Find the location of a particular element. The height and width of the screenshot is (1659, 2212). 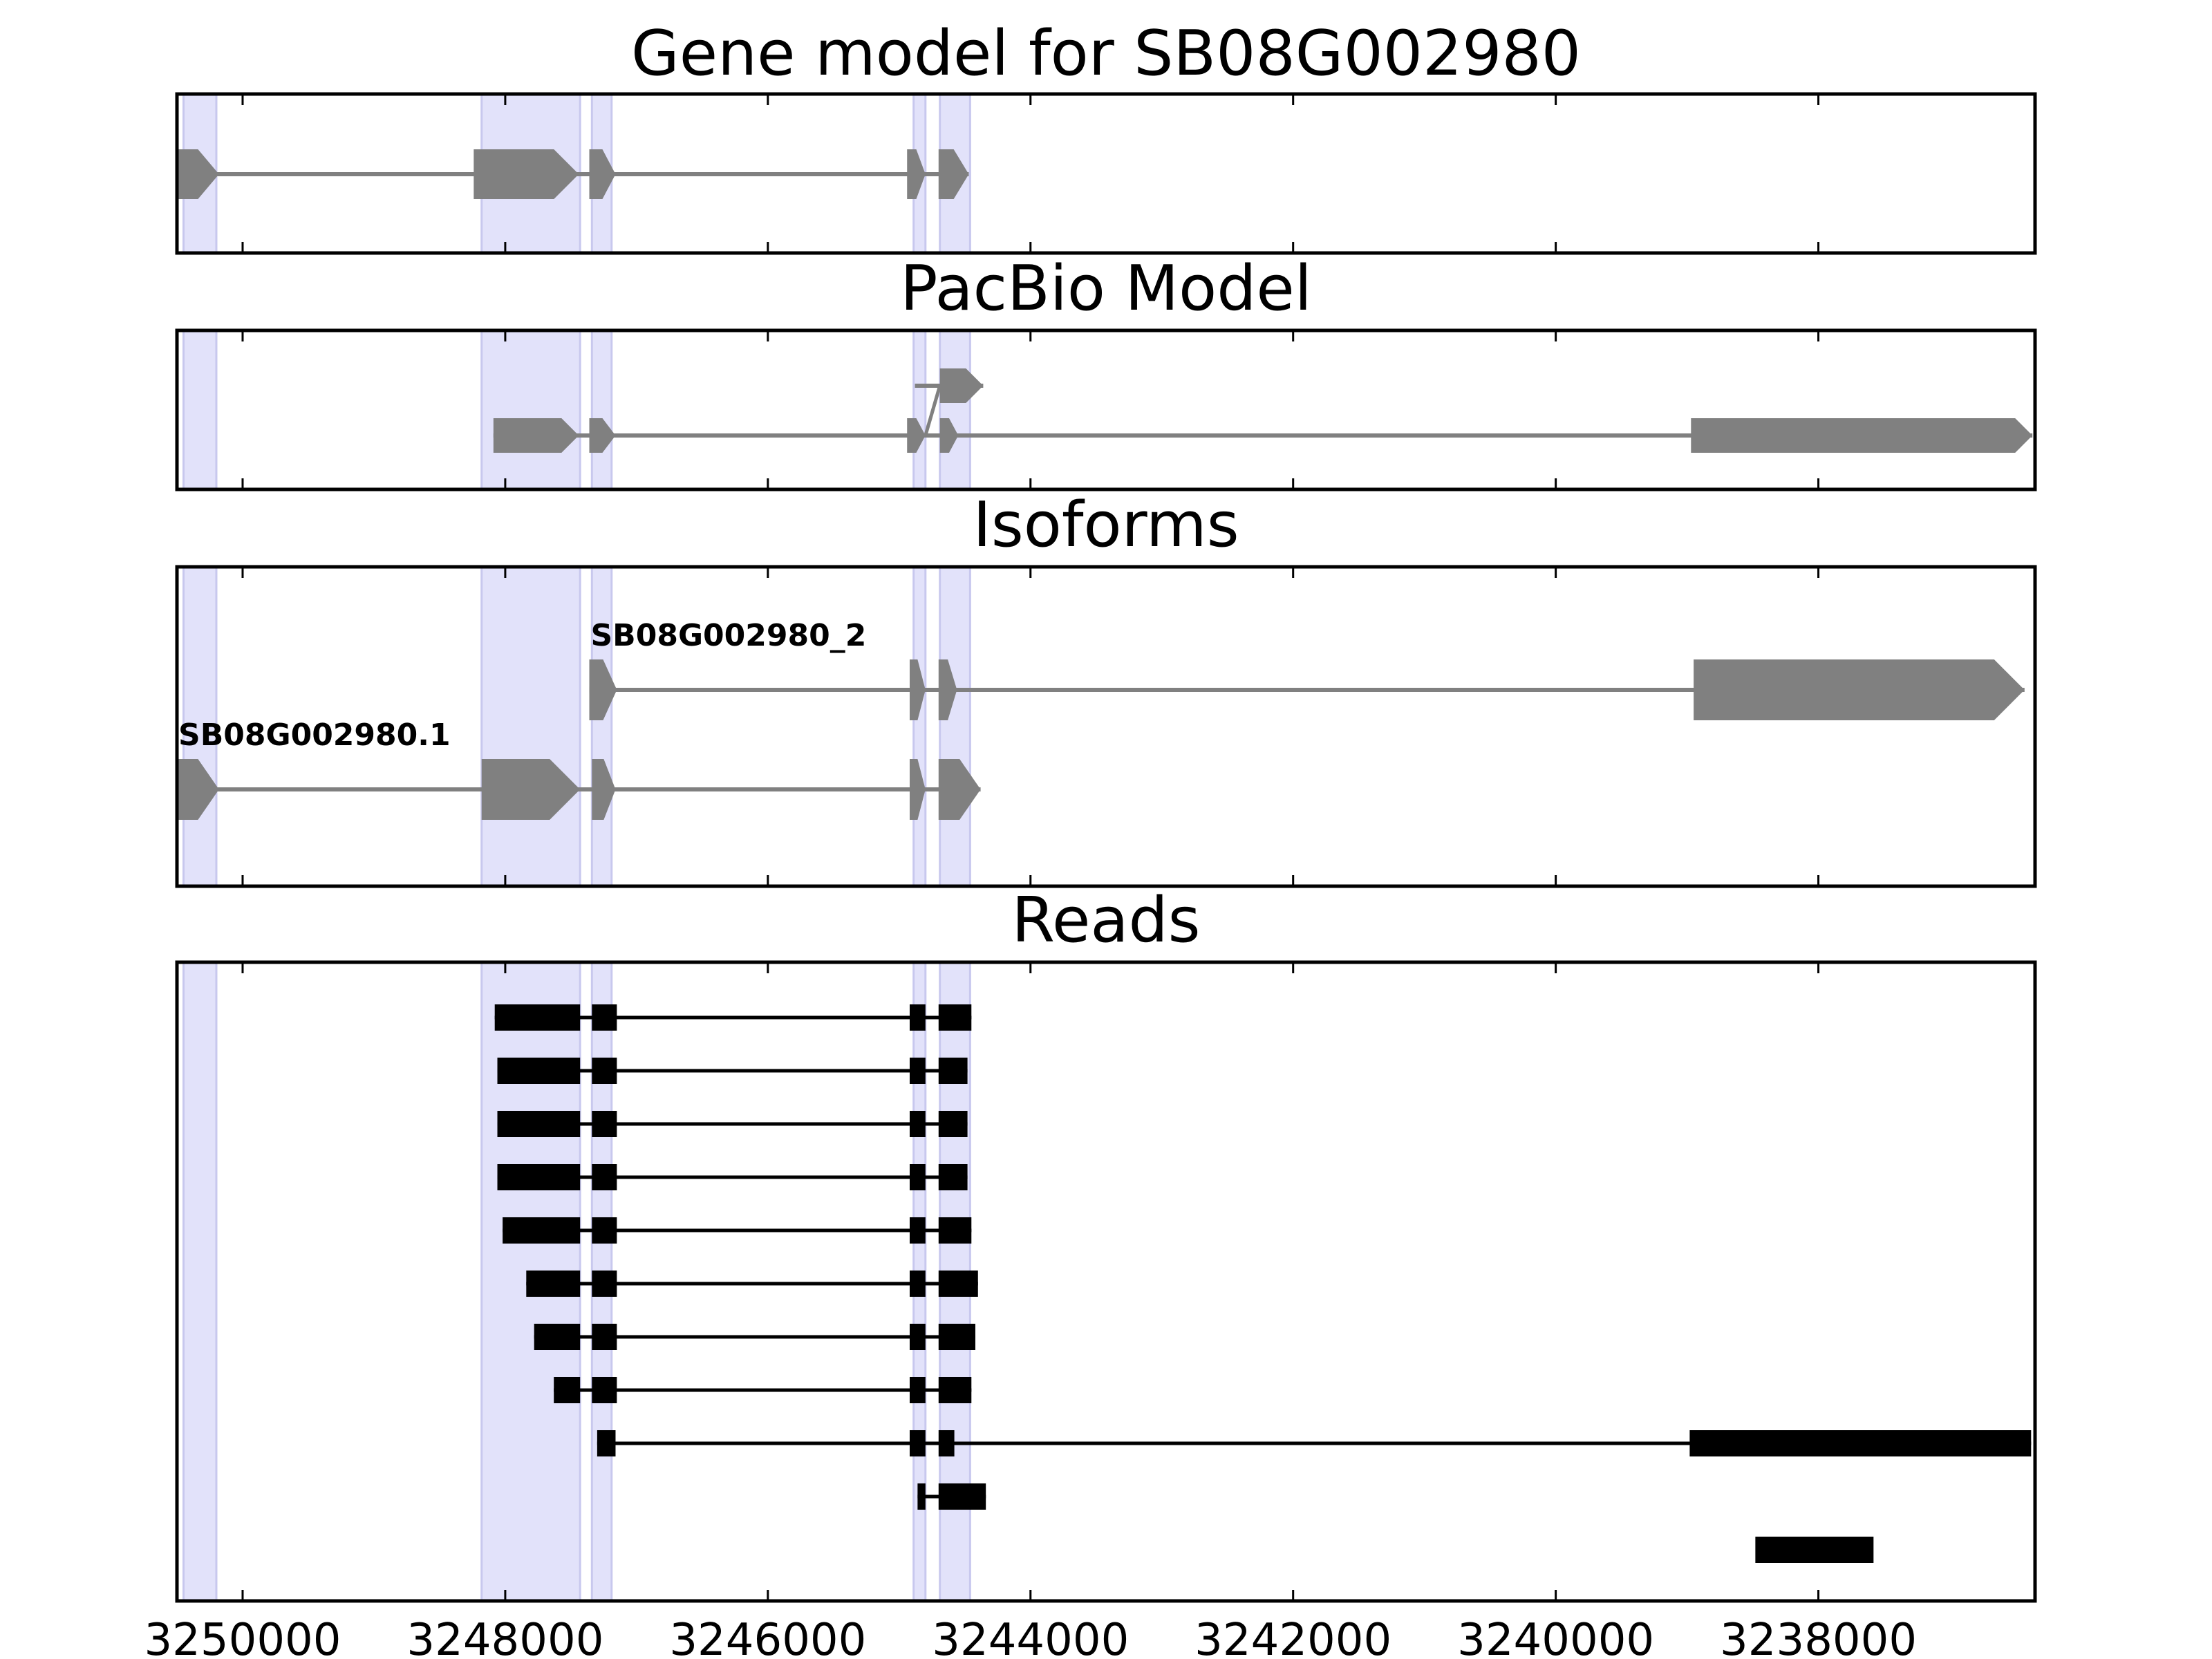

pacbio-model-highlights is located at coordinates (576, 410).